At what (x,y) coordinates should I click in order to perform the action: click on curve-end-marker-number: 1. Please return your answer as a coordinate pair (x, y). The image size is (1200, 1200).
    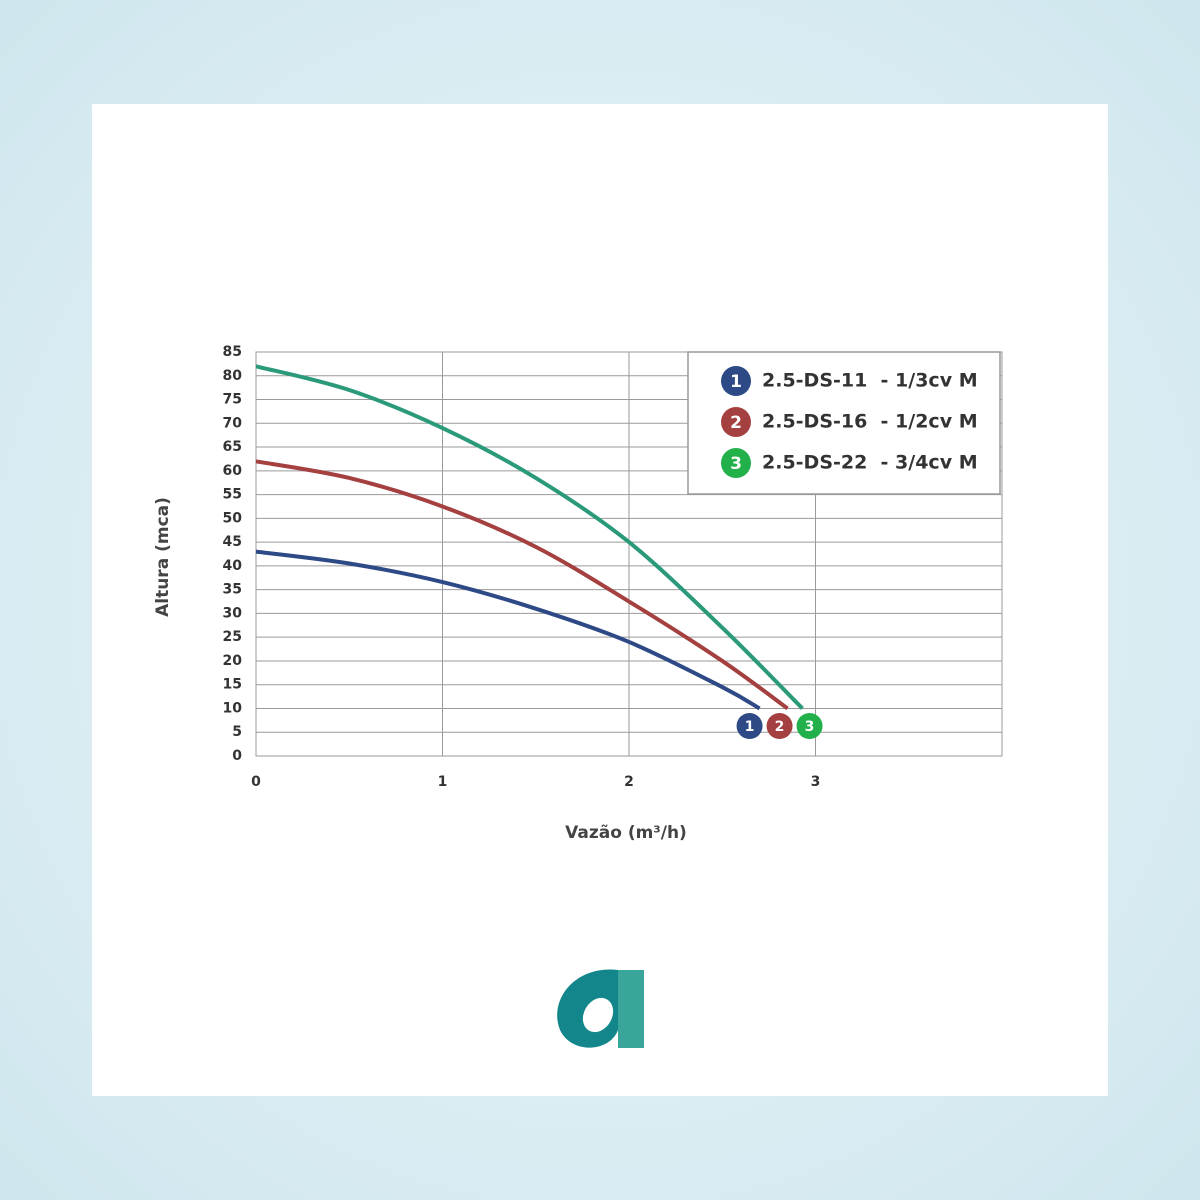
    Looking at the image, I should click on (750, 727).